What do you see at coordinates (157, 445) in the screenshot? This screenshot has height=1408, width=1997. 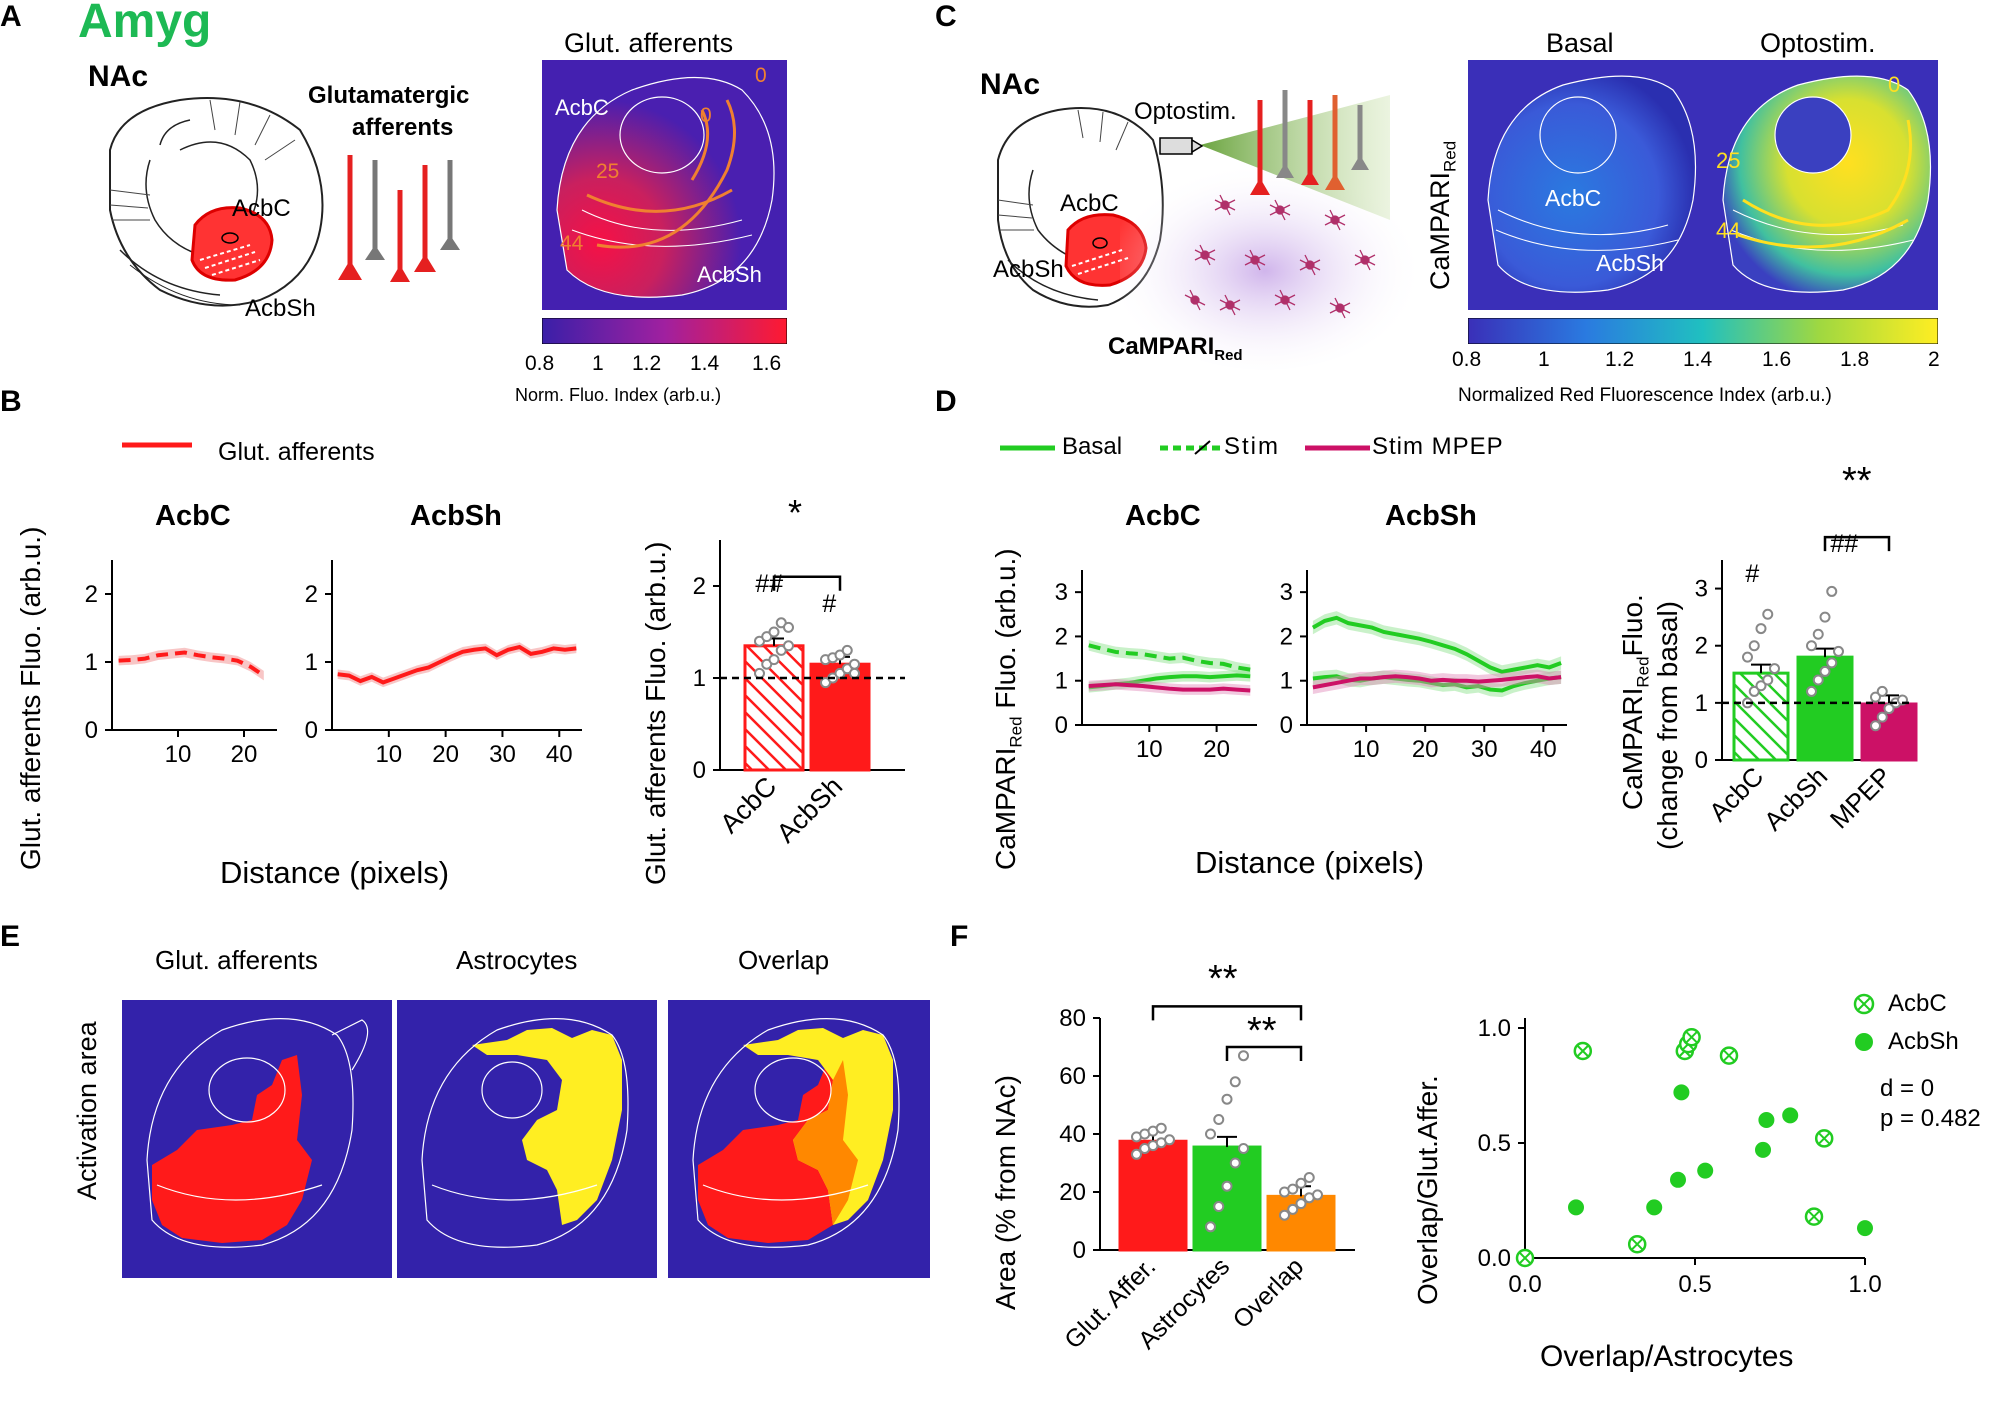 I see `legend-line-b` at bounding box center [157, 445].